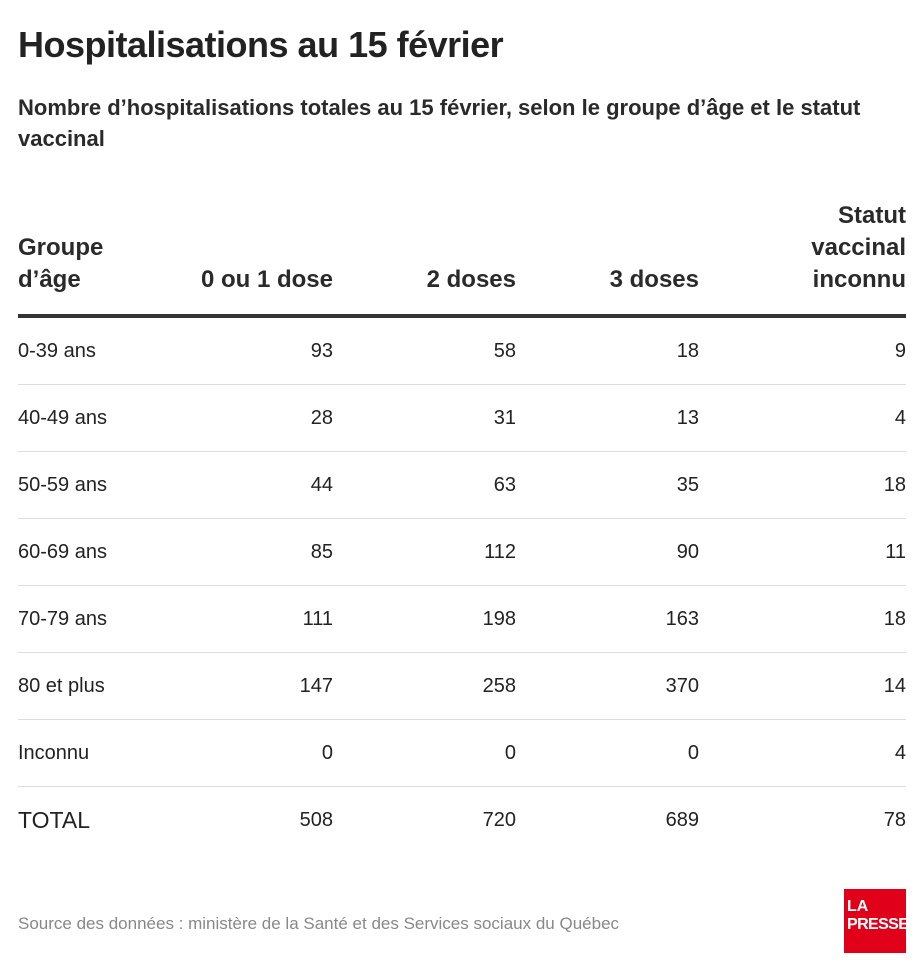 The height and width of the screenshot is (976, 924). I want to click on three-doses-cell: 370, so click(607, 686).